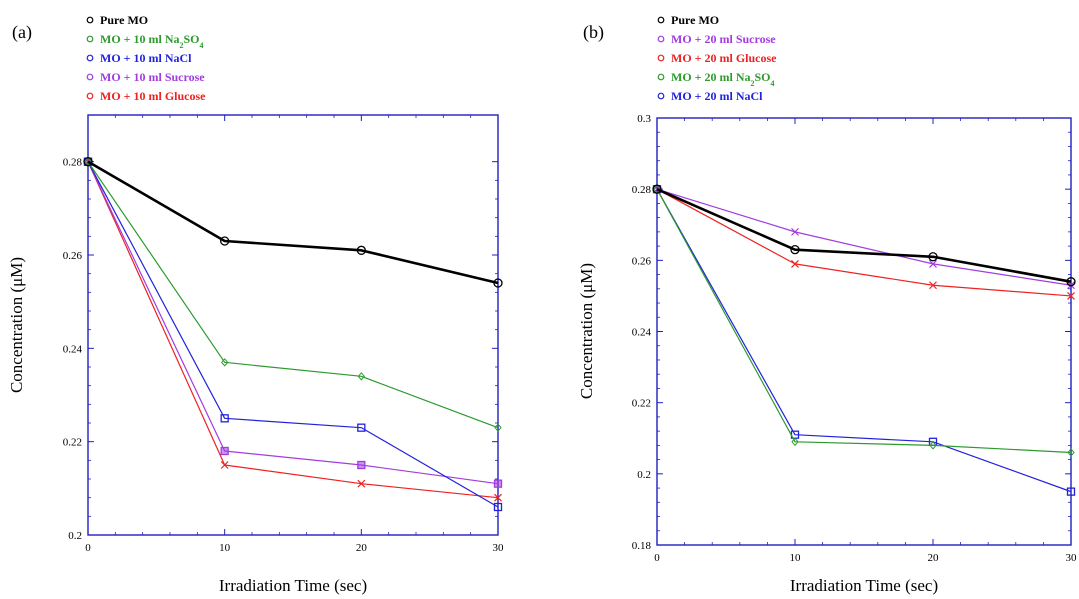  Describe the element at coordinates (642, 261) in the screenshot. I see `y-tick-label: 0.26` at that location.